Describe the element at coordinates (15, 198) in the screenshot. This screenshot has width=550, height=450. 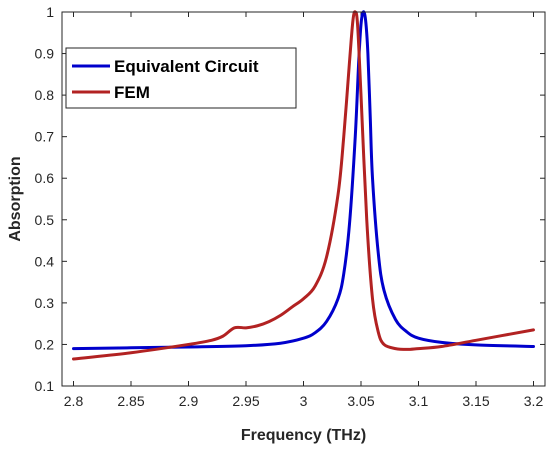
I see `y-axis-label: Absorption` at that location.